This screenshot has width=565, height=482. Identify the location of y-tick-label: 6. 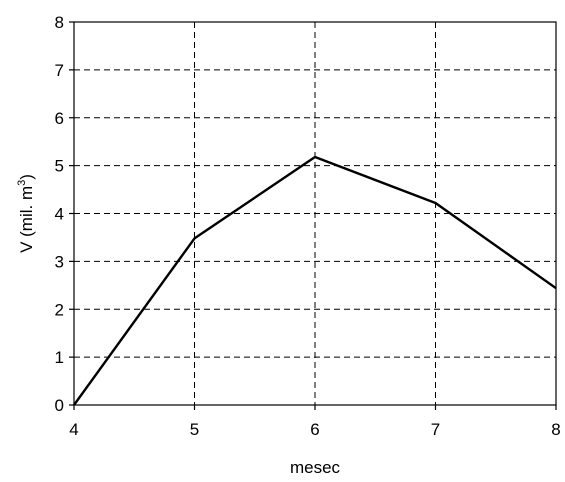
(59, 118).